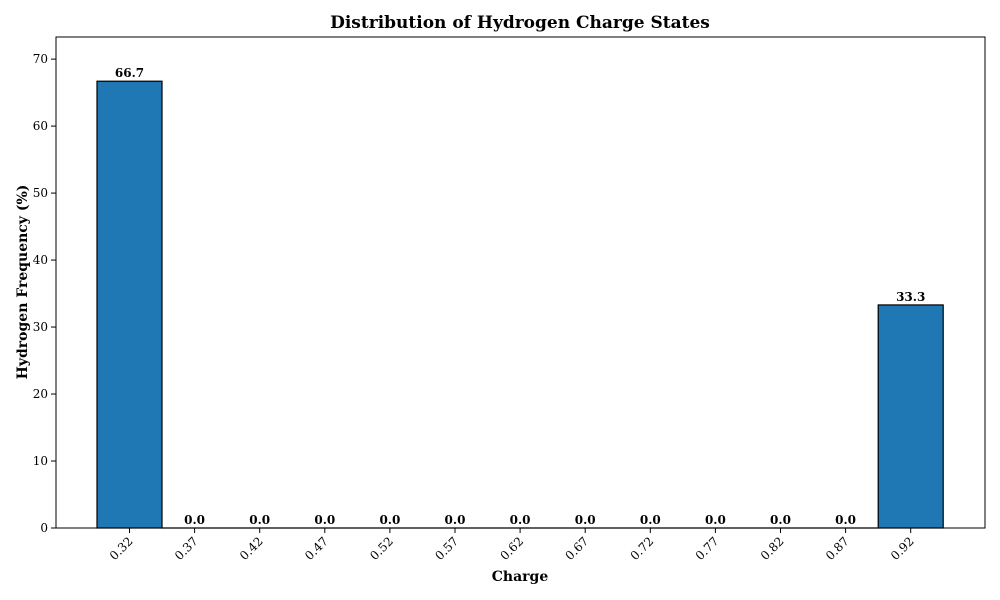 The height and width of the screenshot is (600, 1000). Describe the element at coordinates (520, 23) in the screenshot. I see `chart-title: Distribution of Hydrogen Charge States` at that location.